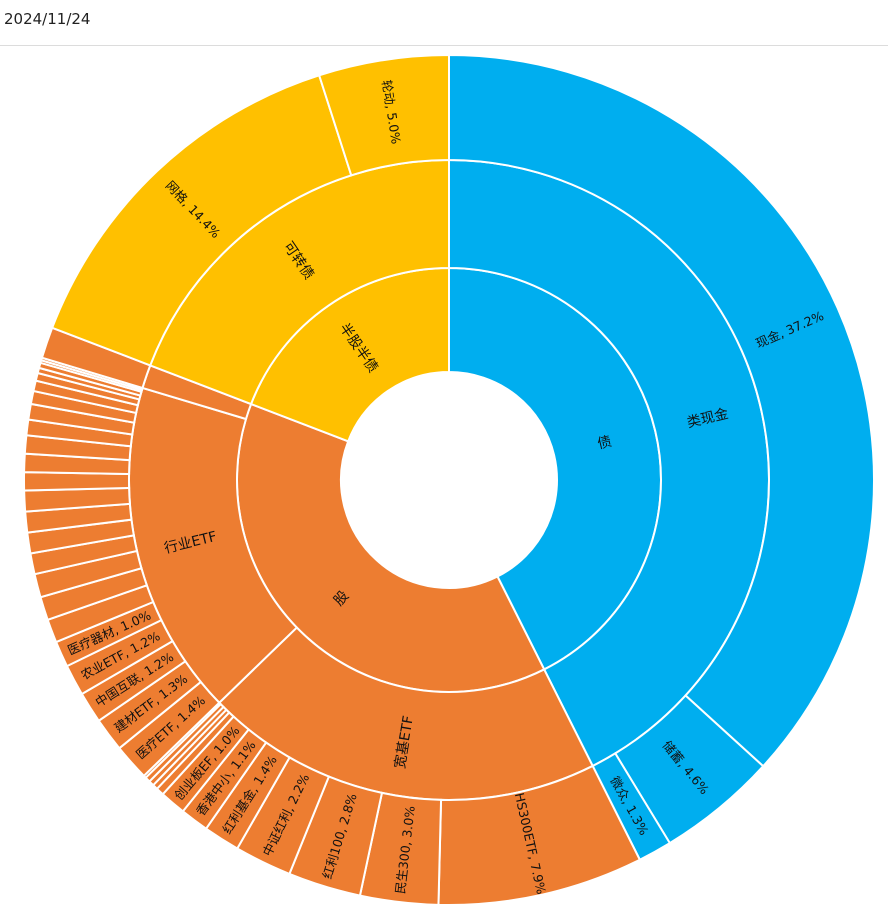  I want to click on slice-label: 债, so click(604, 443).